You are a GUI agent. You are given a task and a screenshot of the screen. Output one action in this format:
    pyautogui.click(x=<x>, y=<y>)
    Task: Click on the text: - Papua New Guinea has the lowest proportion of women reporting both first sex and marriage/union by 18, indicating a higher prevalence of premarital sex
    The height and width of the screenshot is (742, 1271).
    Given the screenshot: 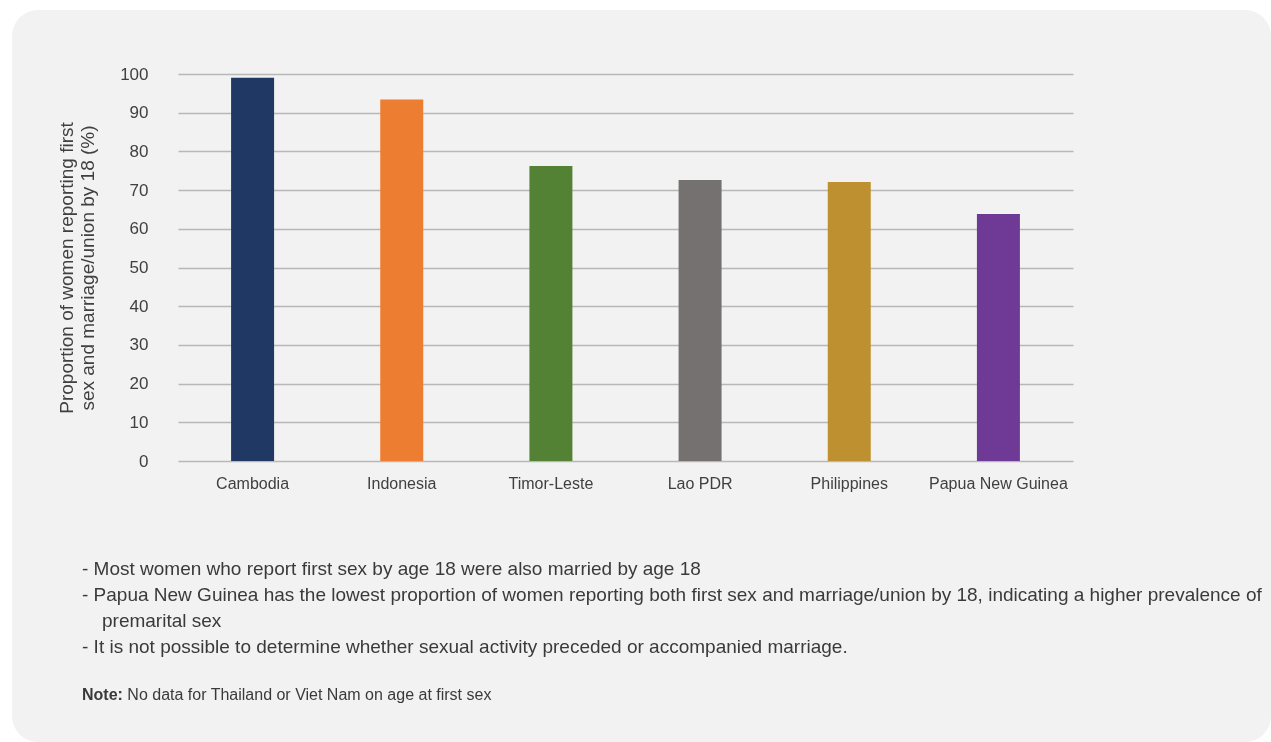 What is the action you would take?
    pyautogui.click(x=672, y=608)
    